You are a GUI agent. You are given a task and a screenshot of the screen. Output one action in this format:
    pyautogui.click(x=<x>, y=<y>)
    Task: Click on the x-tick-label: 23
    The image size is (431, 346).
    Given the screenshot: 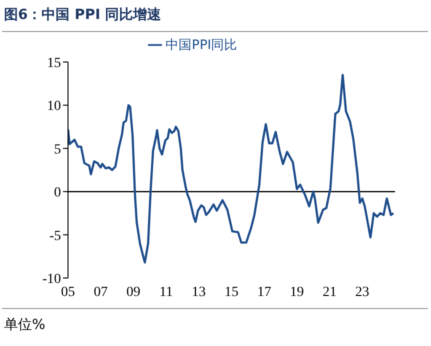 What is the action you would take?
    pyautogui.click(x=362, y=292)
    